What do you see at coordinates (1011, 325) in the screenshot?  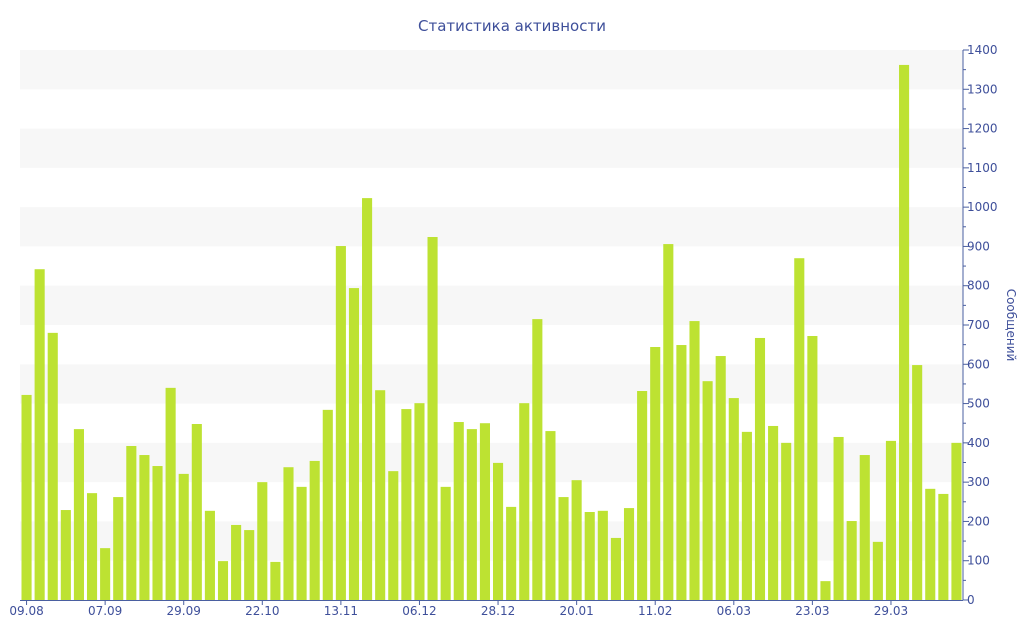 I see `y-axis-label: Сообщений` at bounding box center [1011, 325].